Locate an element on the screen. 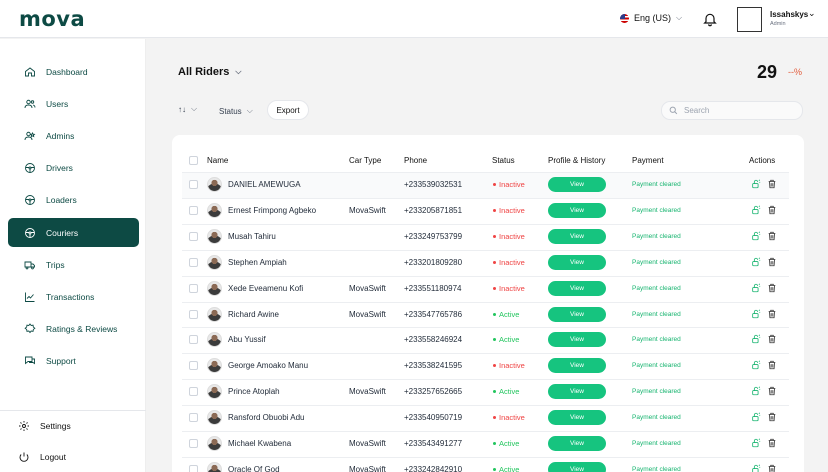  status-text: Inactive is located at coordinates (512, 262).